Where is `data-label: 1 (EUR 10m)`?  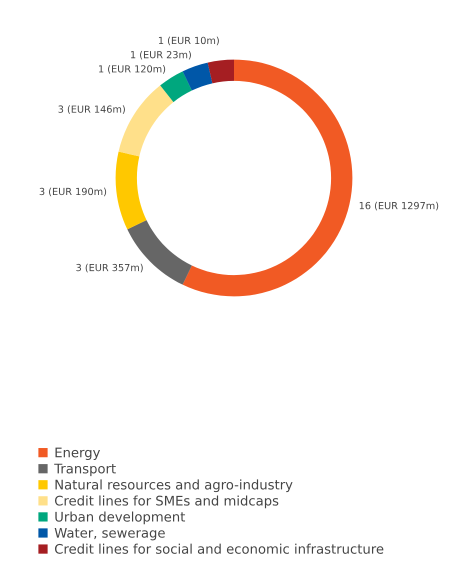 data-label: 1 (EUR 10m) is located at coordinates (188, 41).